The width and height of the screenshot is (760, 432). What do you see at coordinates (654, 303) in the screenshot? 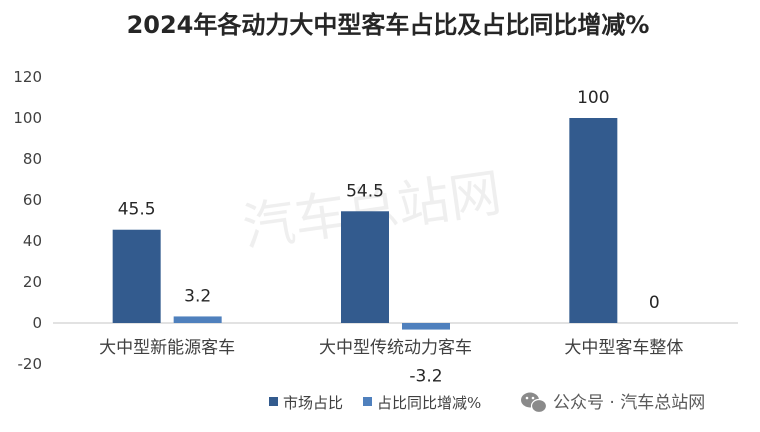
I see `data-label-yoy-change: 0` at bounding box center [654, 303].